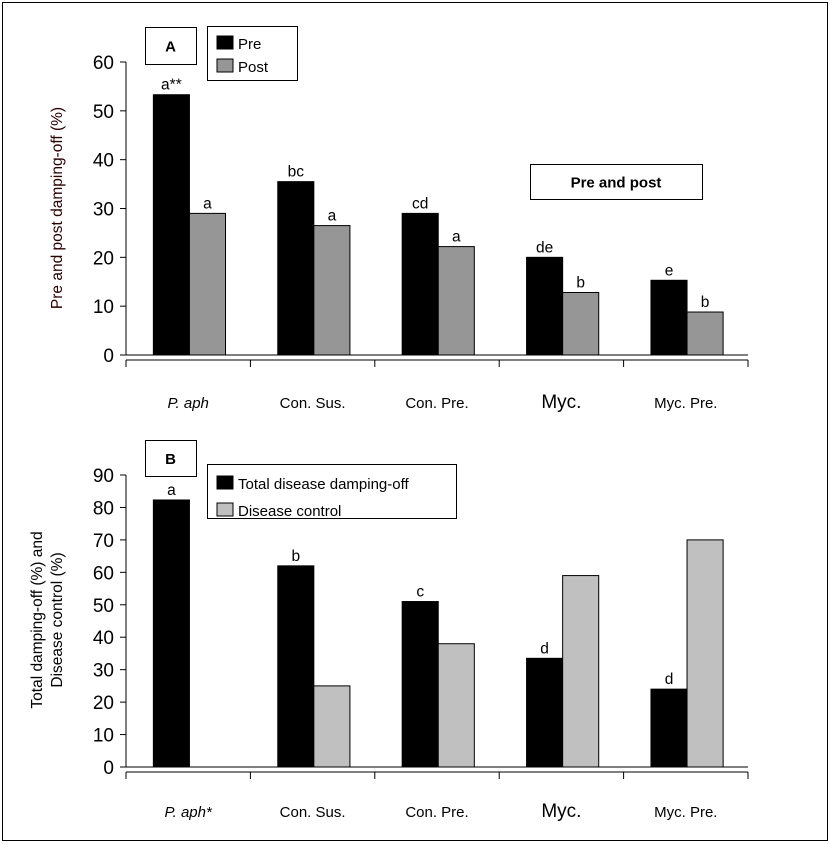 The image size is (830, 845). What do you see at coordinates (171, 85) in the screenshot?
I see `data-label: a**` at bounding box center [171, 85].